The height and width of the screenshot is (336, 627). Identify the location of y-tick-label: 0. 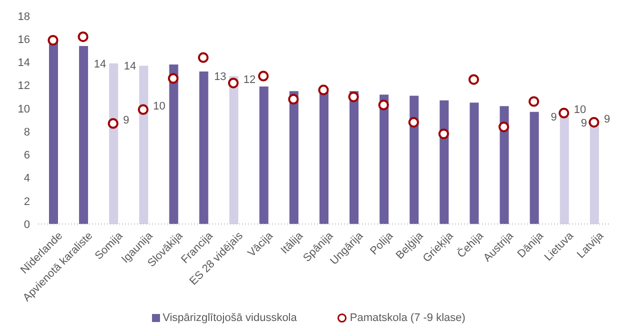
(27, 224).